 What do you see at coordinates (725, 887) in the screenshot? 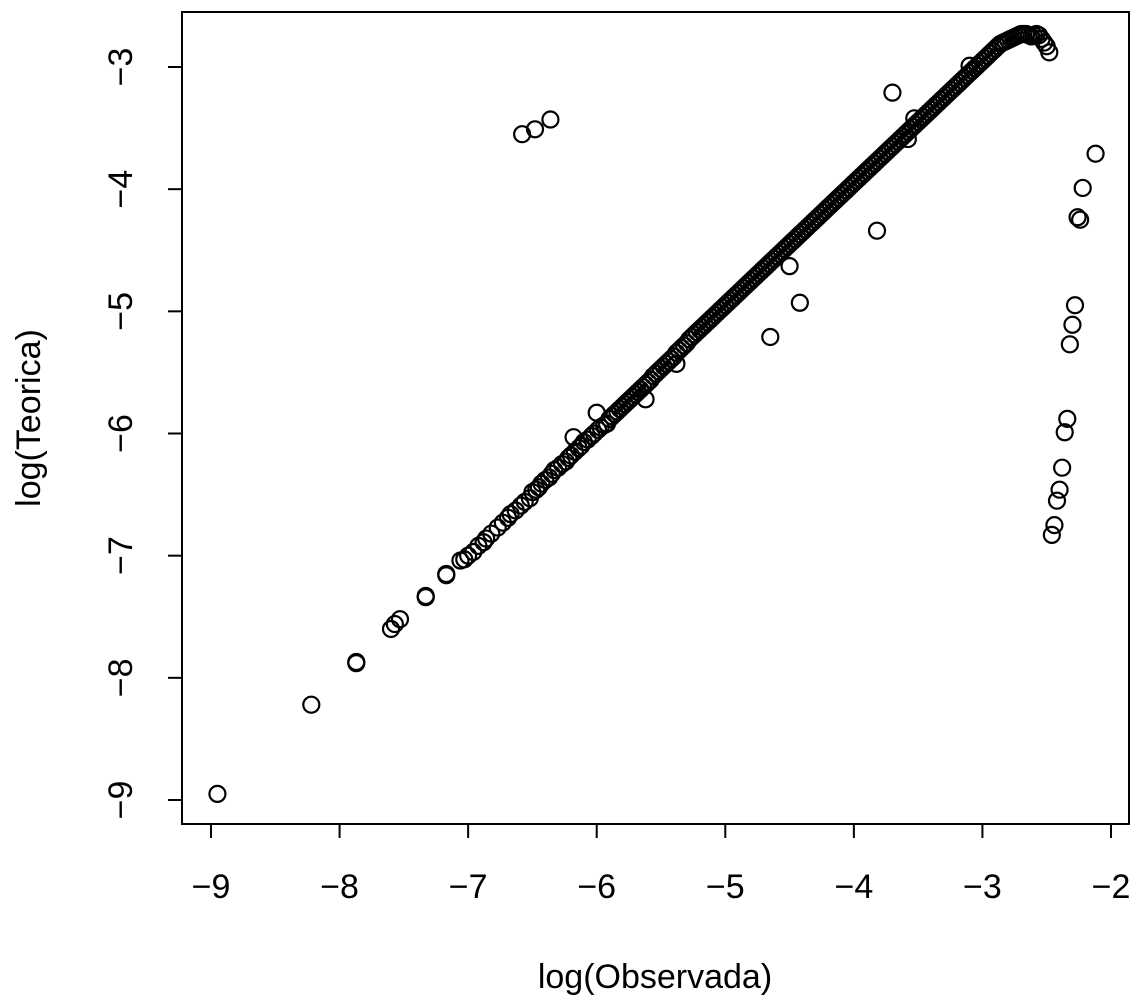
I see `x-tick-label: −5` at bounding box center [725, 887].